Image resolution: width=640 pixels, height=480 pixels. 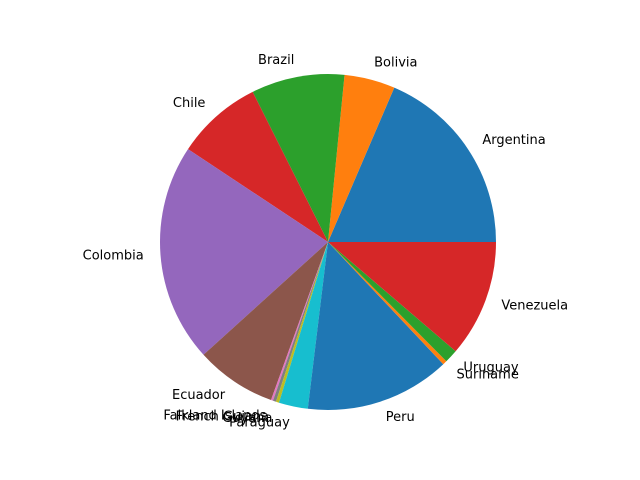 What do you see at coordinates (303, 325) in the screenshot?
I see `pie-slice-paraguay` at bounding box center [303, 325].